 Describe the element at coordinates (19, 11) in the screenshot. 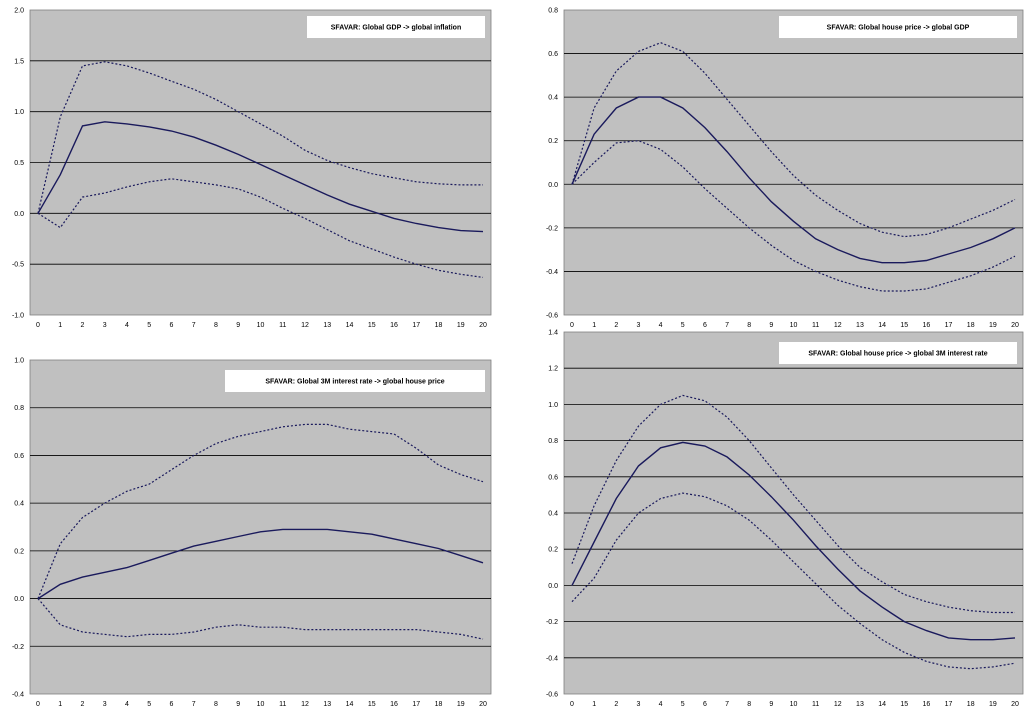

I see `y-tick-label: 2.0` at that location.